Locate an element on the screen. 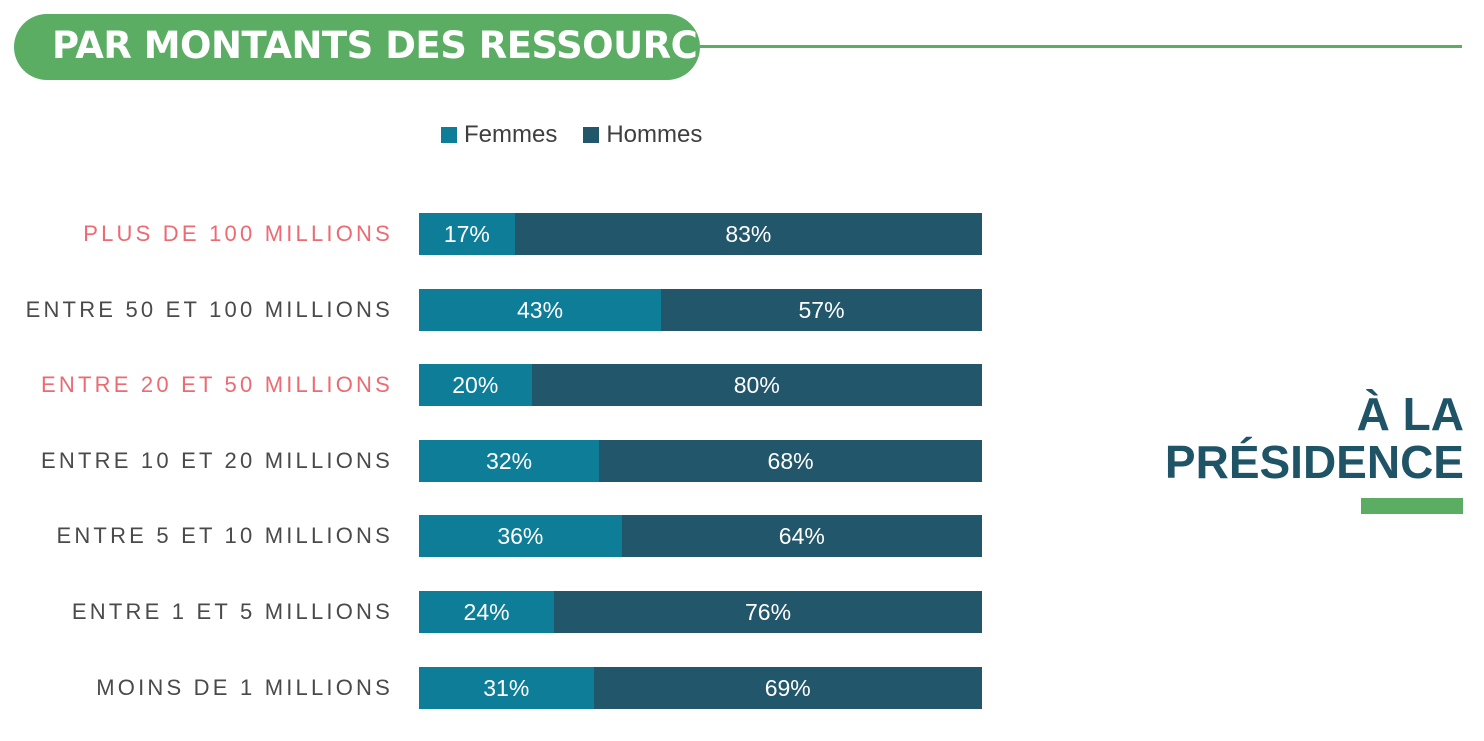 Image resolution: width=1484 pixels, height=741 pixels. section-title: À LA PRÉSIDENCE is located at coordinates (1314, 438).